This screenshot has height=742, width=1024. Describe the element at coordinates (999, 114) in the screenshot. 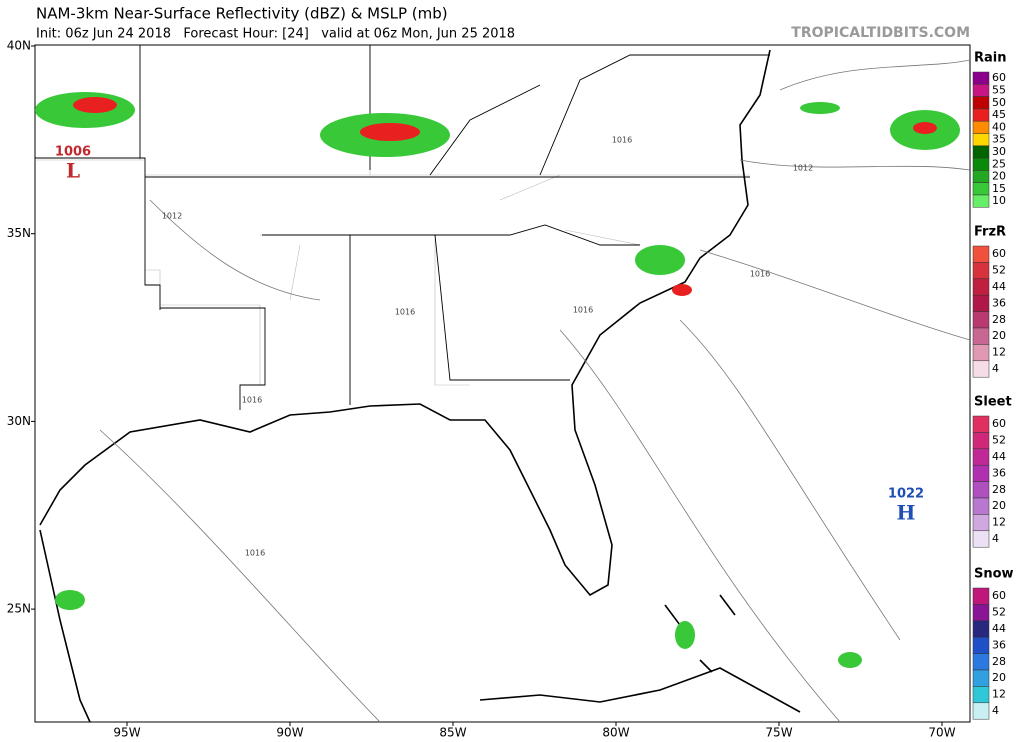

I see `legend-label: 45` at that location.